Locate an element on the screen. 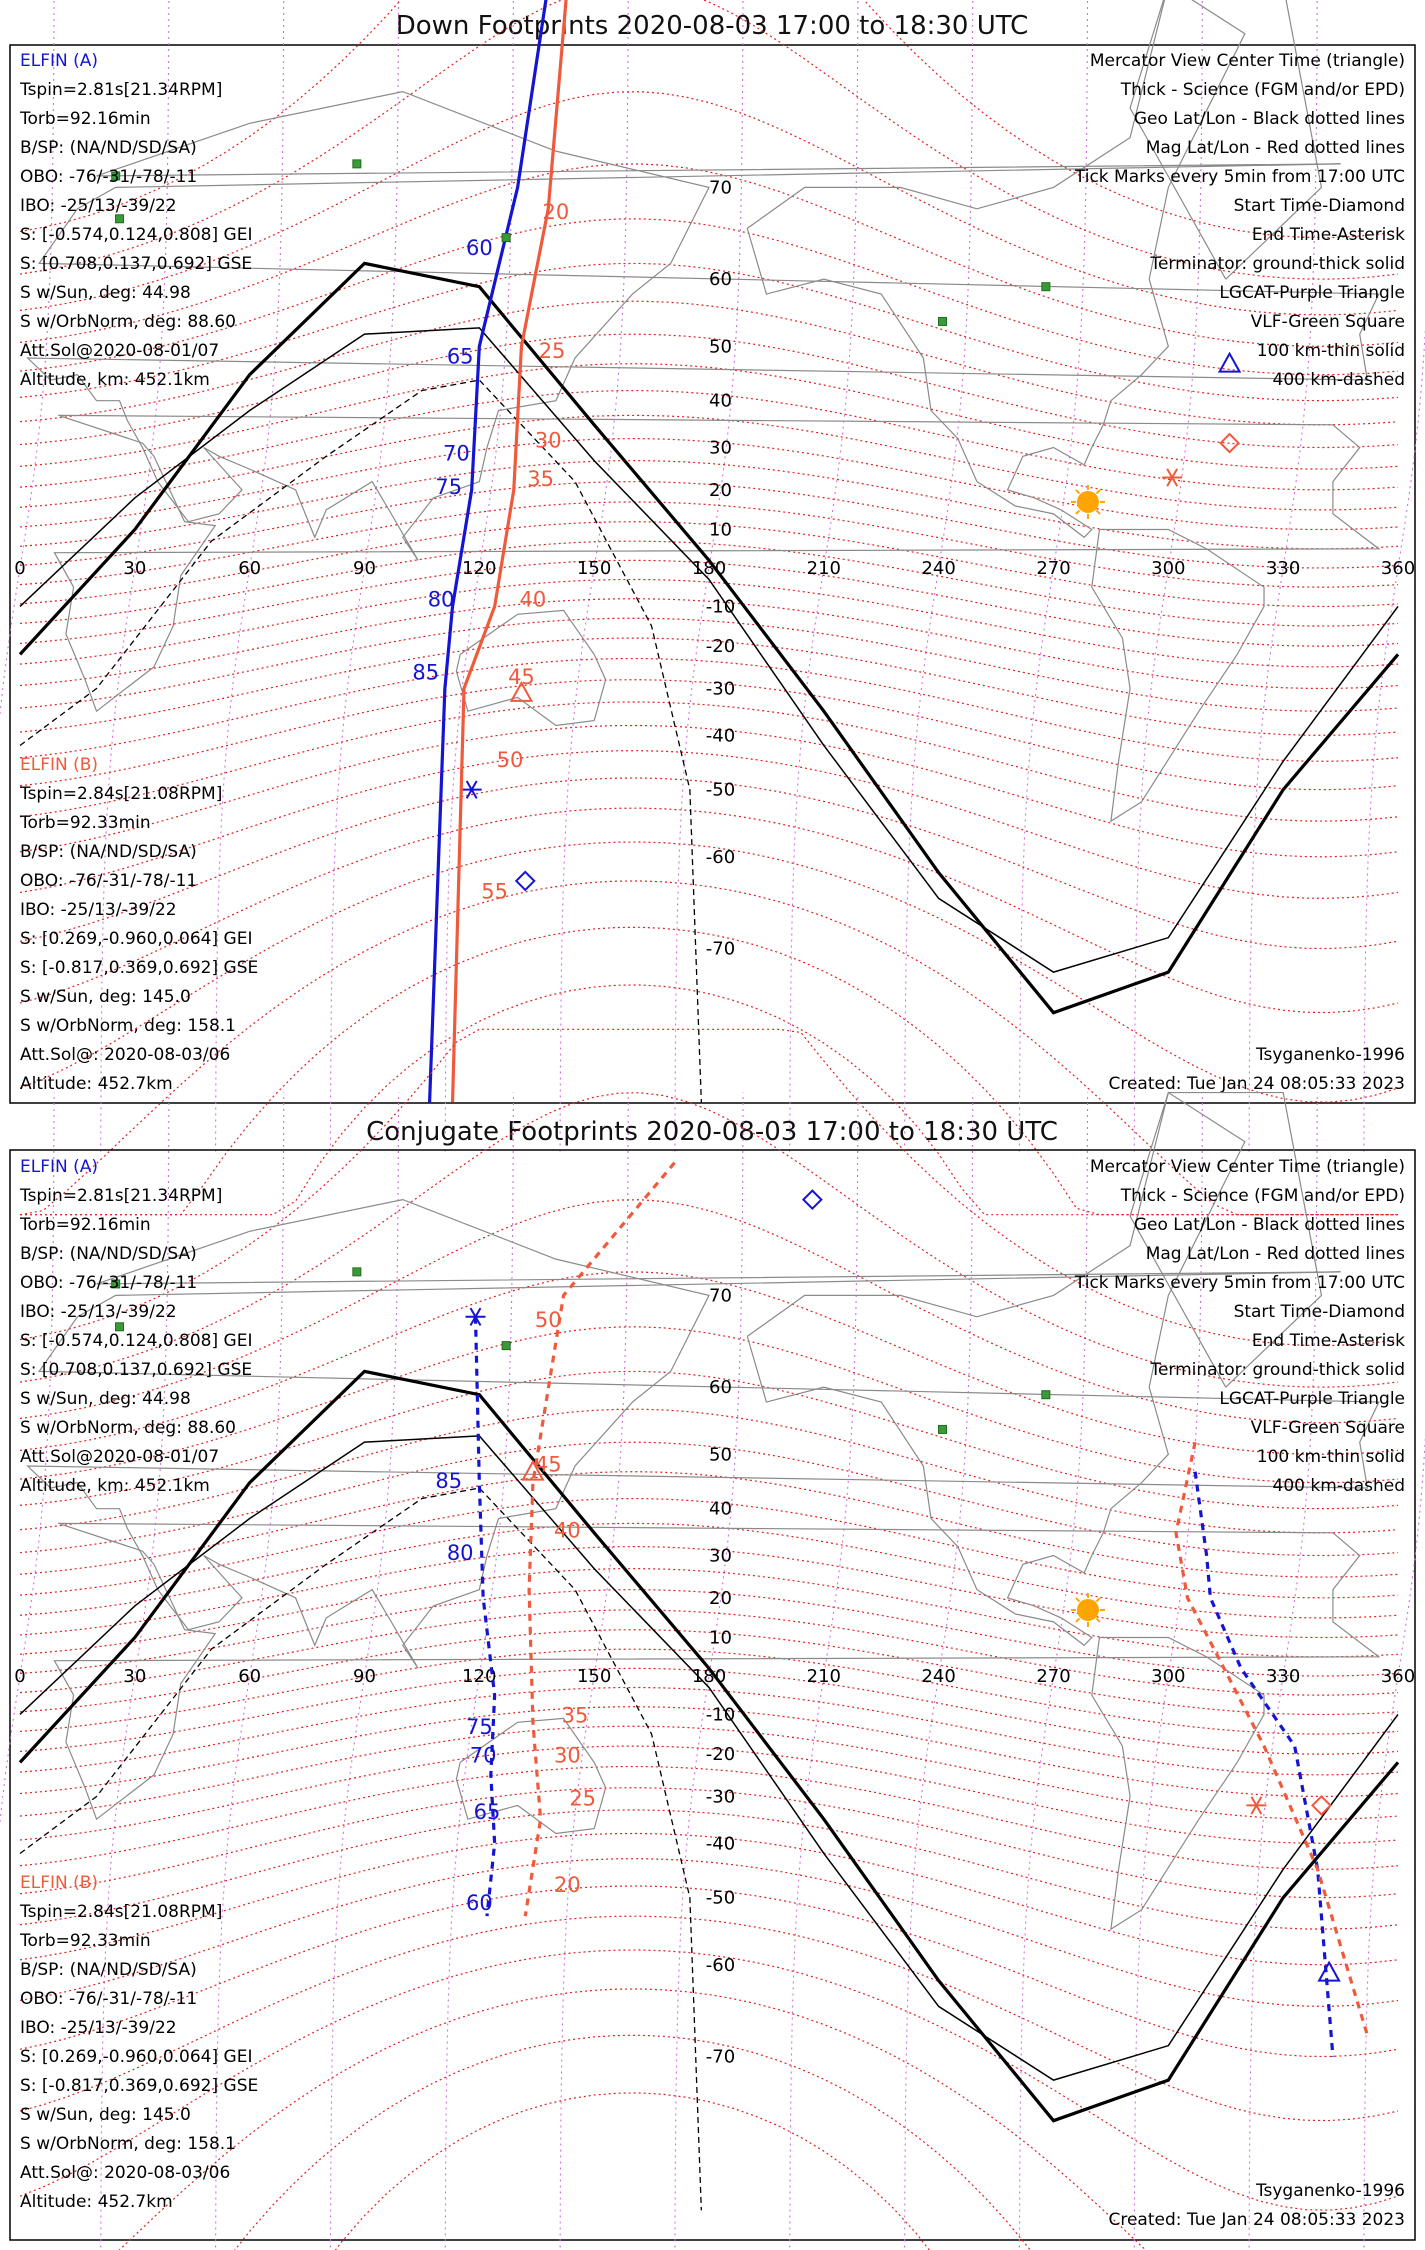 The image size is (1425, 2250). x-tick-label: 120 is located at coordinates (479, 1676).